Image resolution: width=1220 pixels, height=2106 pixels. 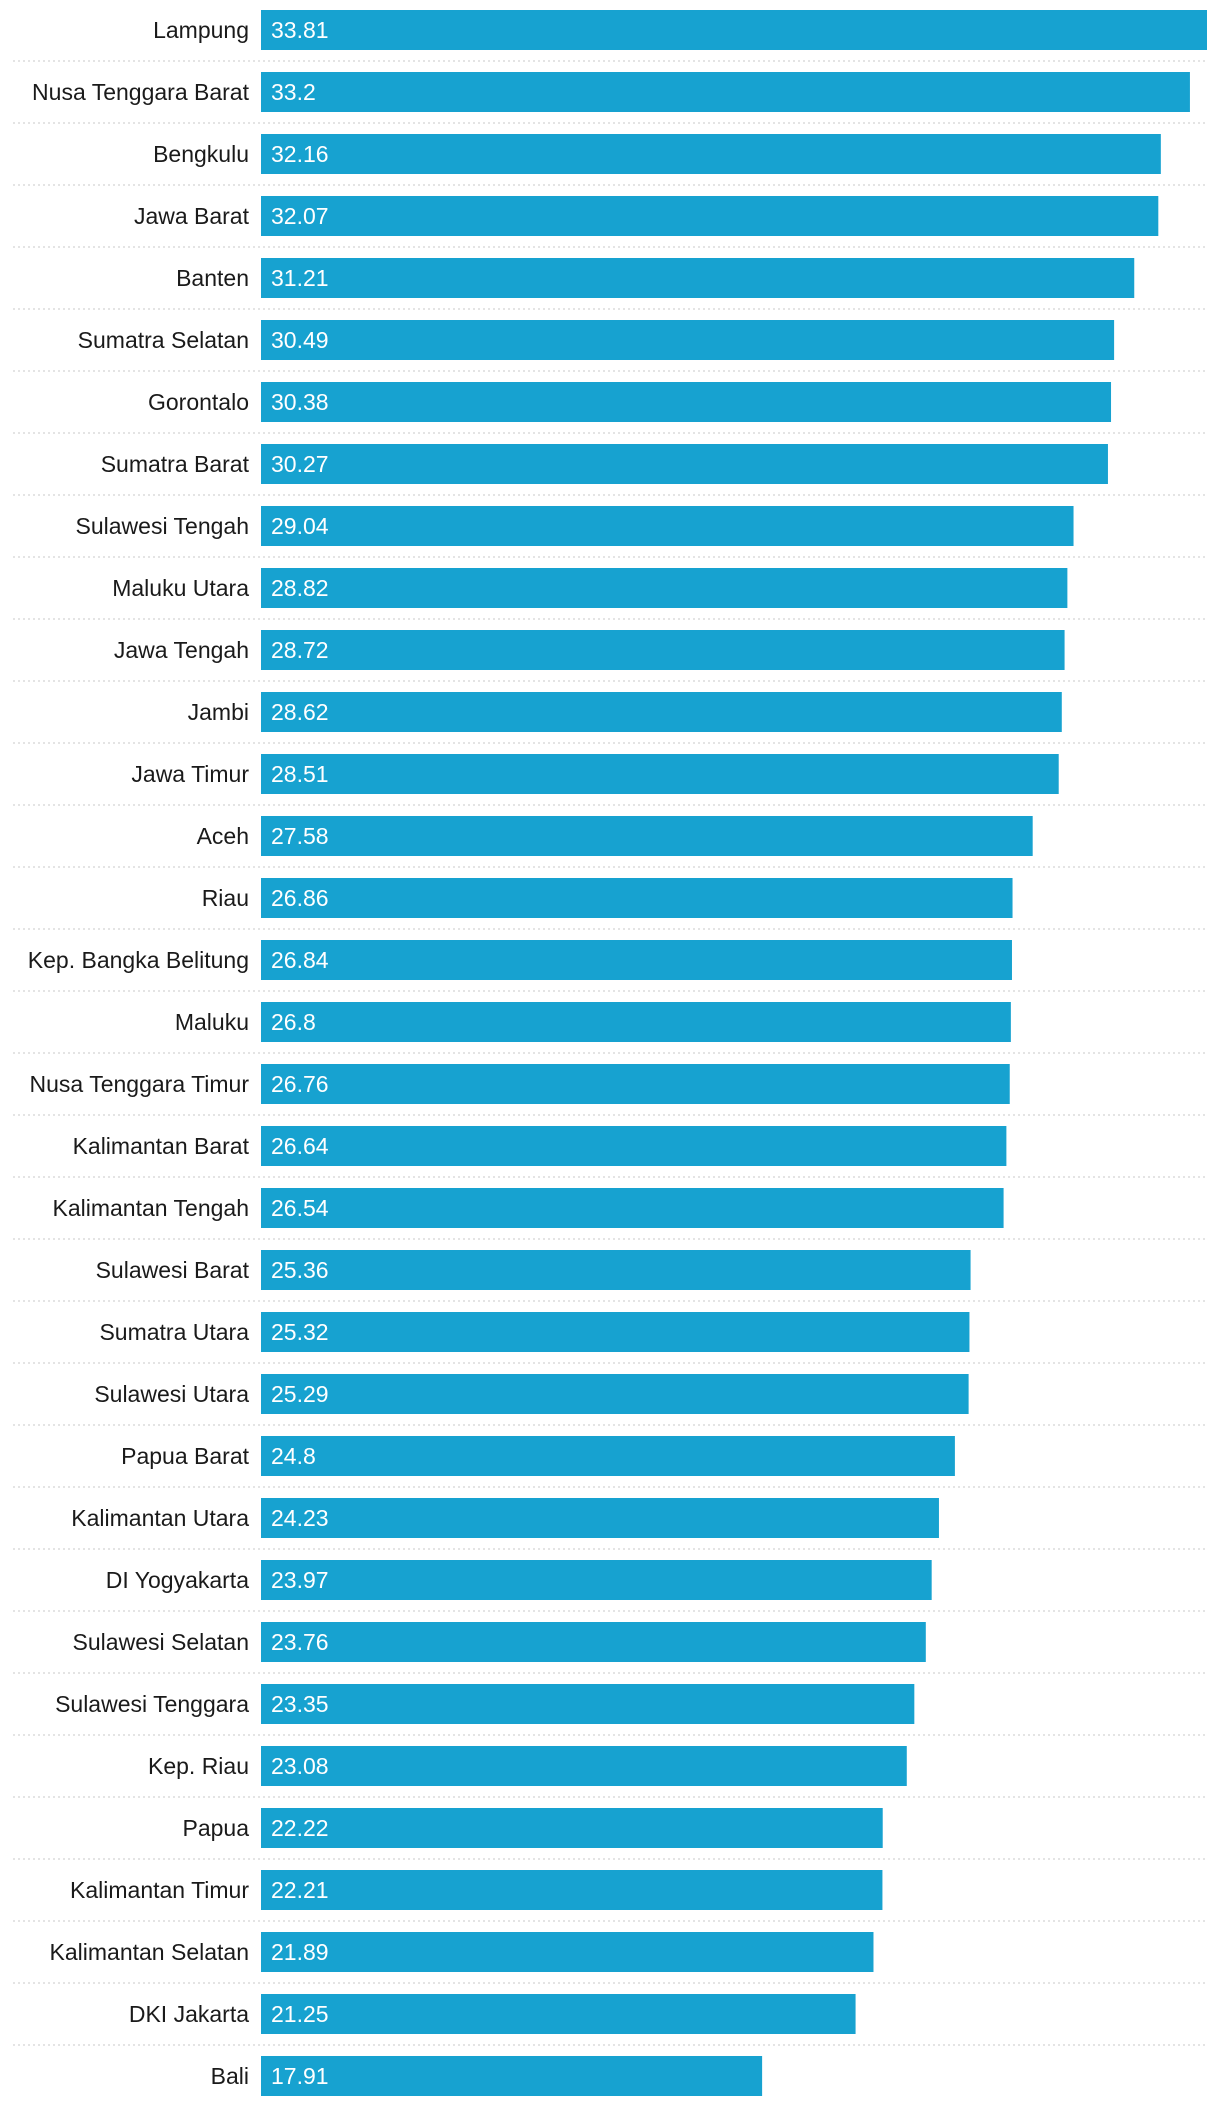 What do you see at coordinates (610, 1524) in the screenshot?
I see `bar-row: Kalimantan Utara 24.23` at bounding box center [610, 1524].